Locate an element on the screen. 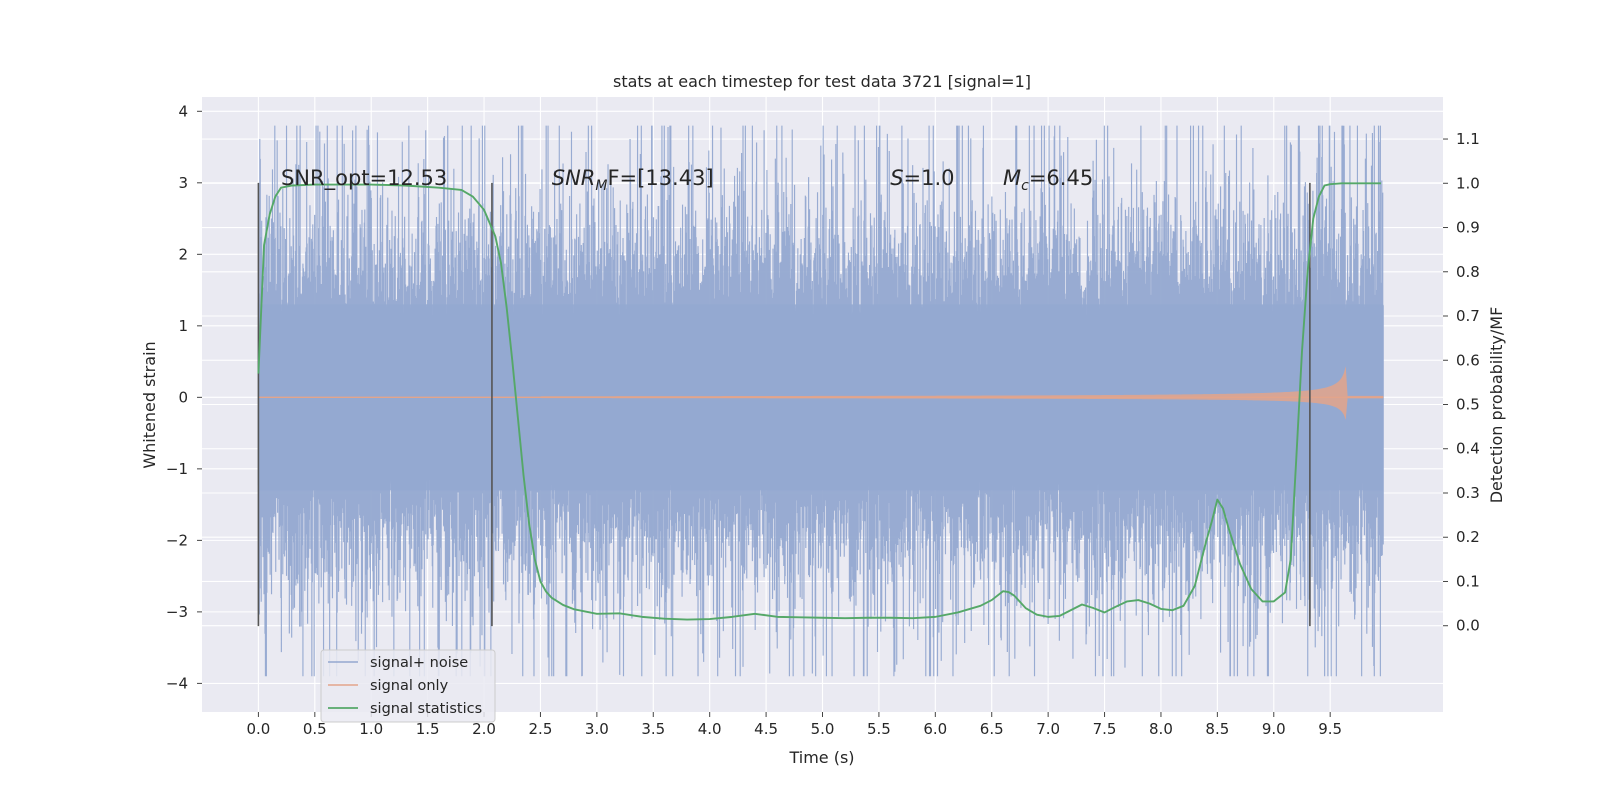 The height and width of the screenshot is (800, 1600). annotations: SNR_opt=12.53 SNRMF=[13.43] S=1.0 Mc=6.45 is located at coordinates (687, 180).